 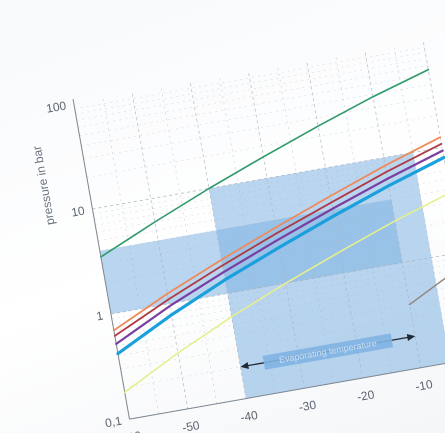 I want to click on y-axis-line, so click(x=101, y=259).